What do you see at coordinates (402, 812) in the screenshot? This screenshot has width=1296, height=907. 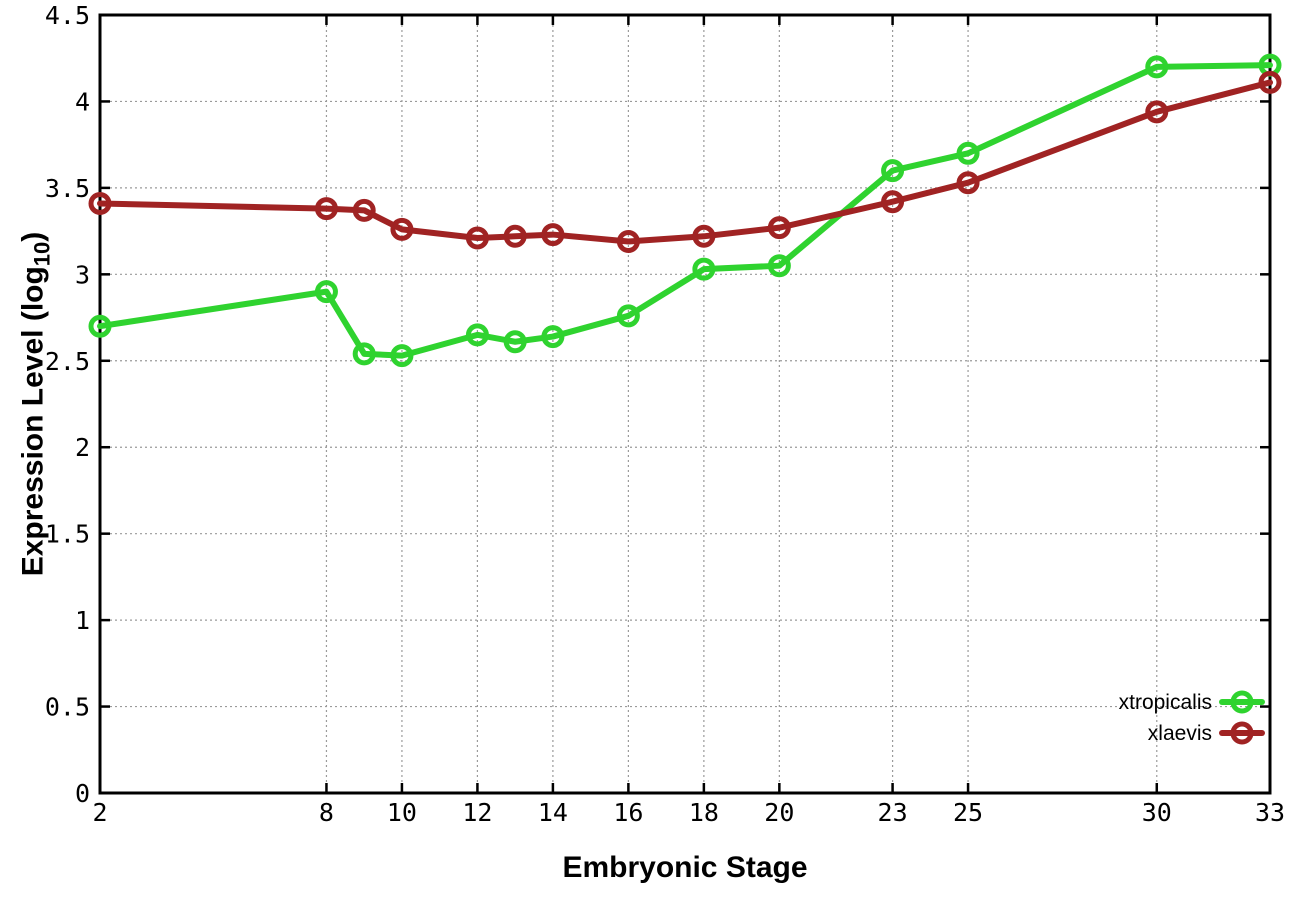 I see `x-tick-label: 10` at bounding box center [402, 812].